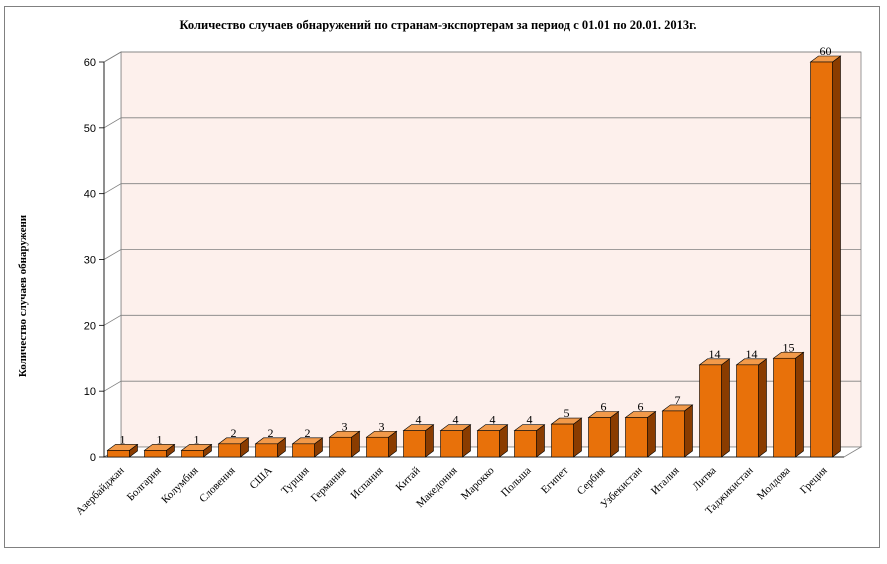  I want to click on x-tick-label: Колумбия, so click(179, 485).